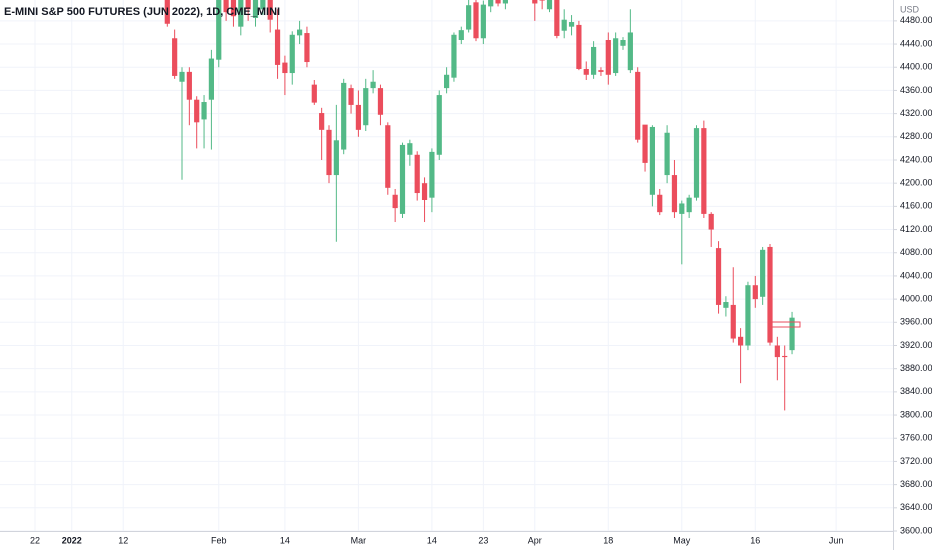 This screenshot has width=932, height=555. What do you see at coordinates (72, 540) in the screenshot?
I see `x-tick-label: 2022` at bounding box center [72, 540].